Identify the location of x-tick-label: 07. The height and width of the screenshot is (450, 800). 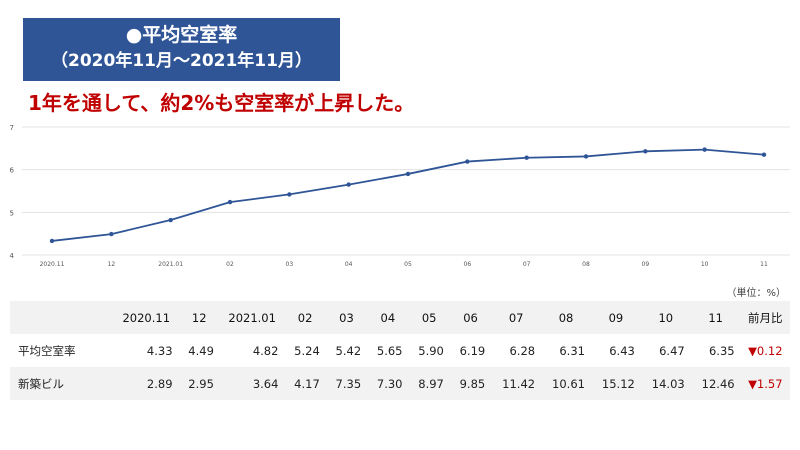
(527, 264).